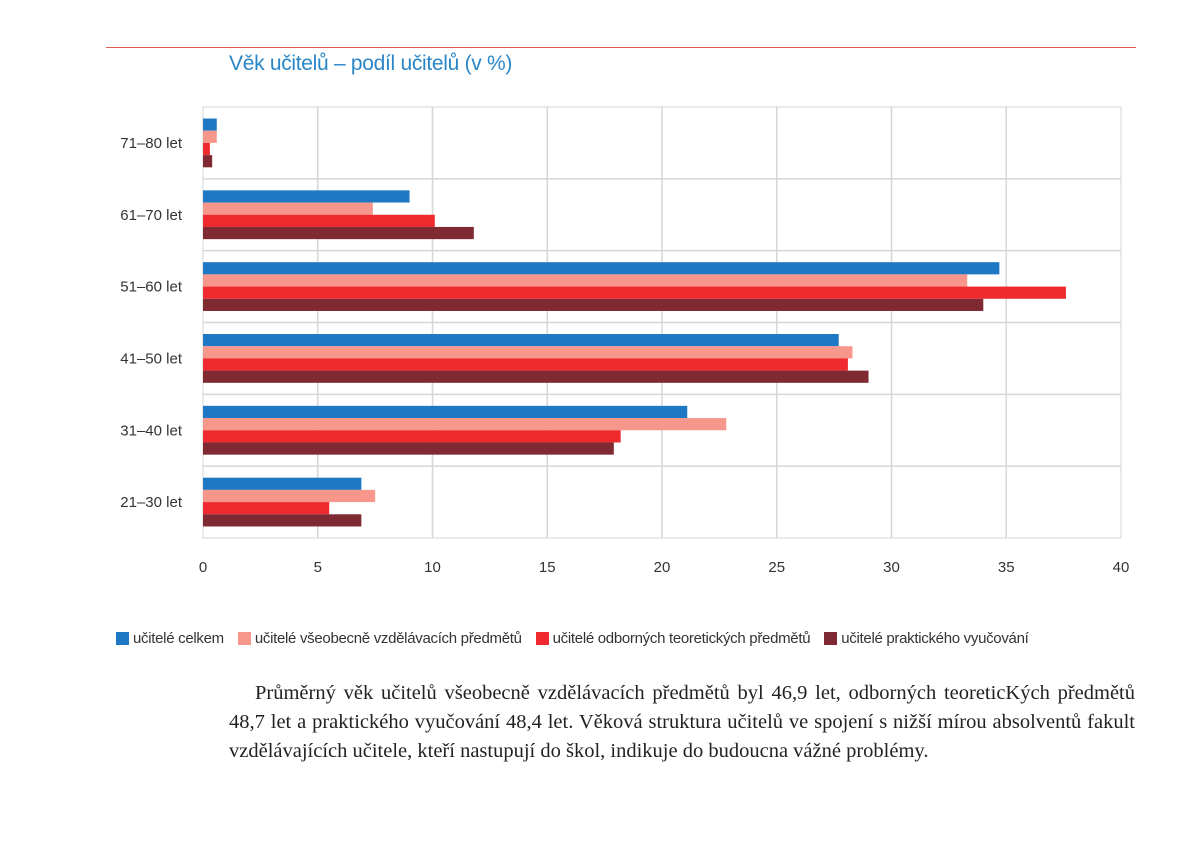  What do you see at coordinates (318, 567) in the screenshot?
I see `x-tick-label: 5` at bounding box center [318, 567].